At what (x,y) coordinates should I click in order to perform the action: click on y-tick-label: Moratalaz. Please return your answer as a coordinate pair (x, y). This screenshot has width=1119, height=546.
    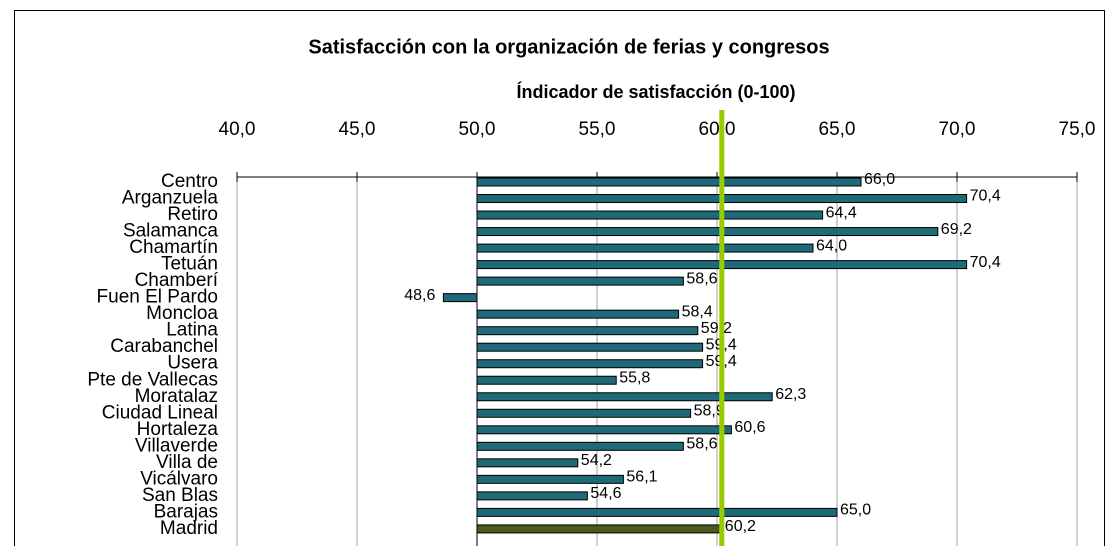
    Looking at the image, I should click on (176, 396).